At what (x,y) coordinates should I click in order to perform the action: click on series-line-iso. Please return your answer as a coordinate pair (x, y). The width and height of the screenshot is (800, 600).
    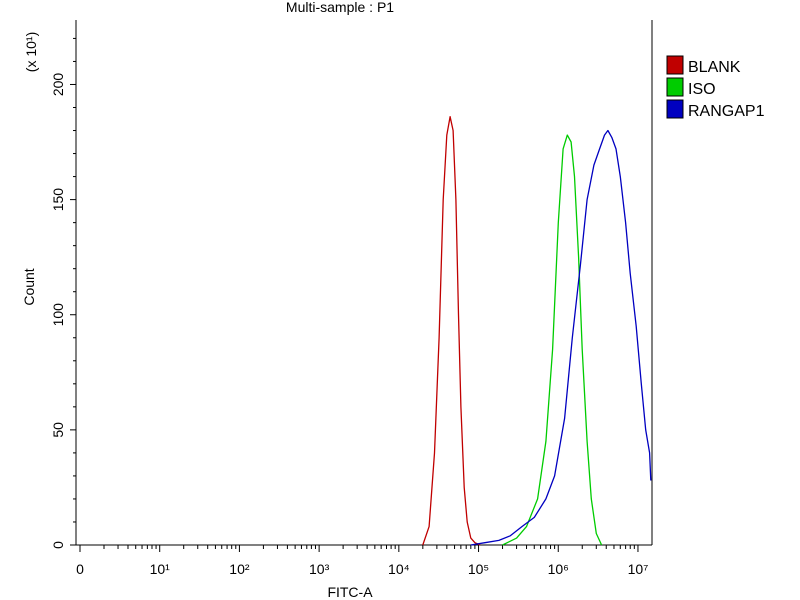
    Looking at the image, I should click on (552, 340).